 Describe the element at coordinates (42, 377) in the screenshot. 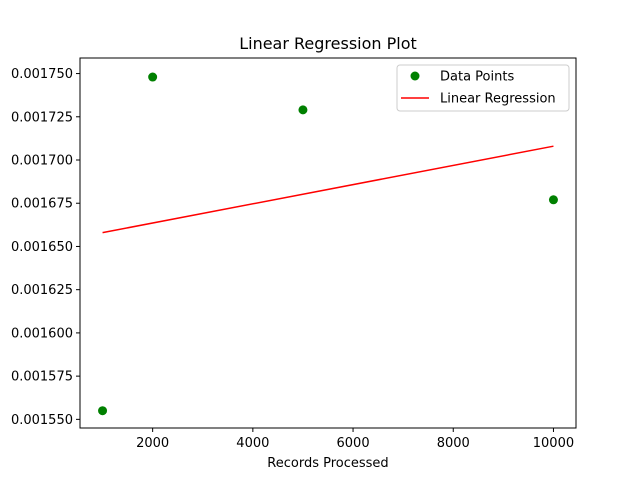

I see `y-tick-label: 0.001575` at that location.